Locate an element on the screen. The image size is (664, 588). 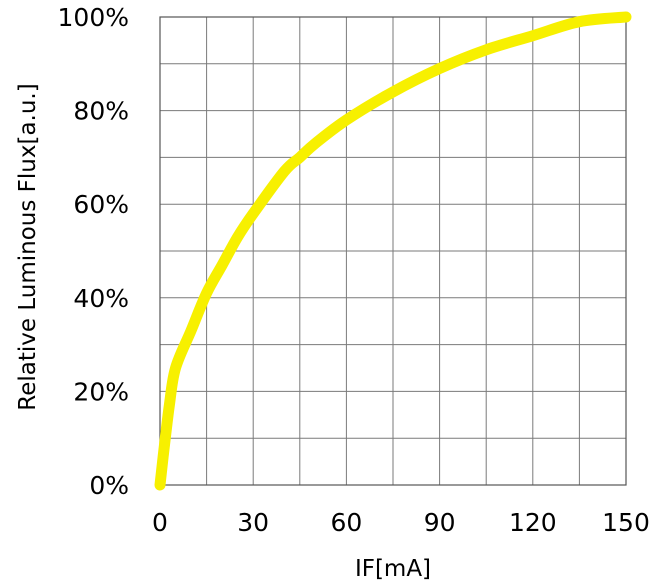
x-tick-label: 60 is located at coordinates (346, 522).